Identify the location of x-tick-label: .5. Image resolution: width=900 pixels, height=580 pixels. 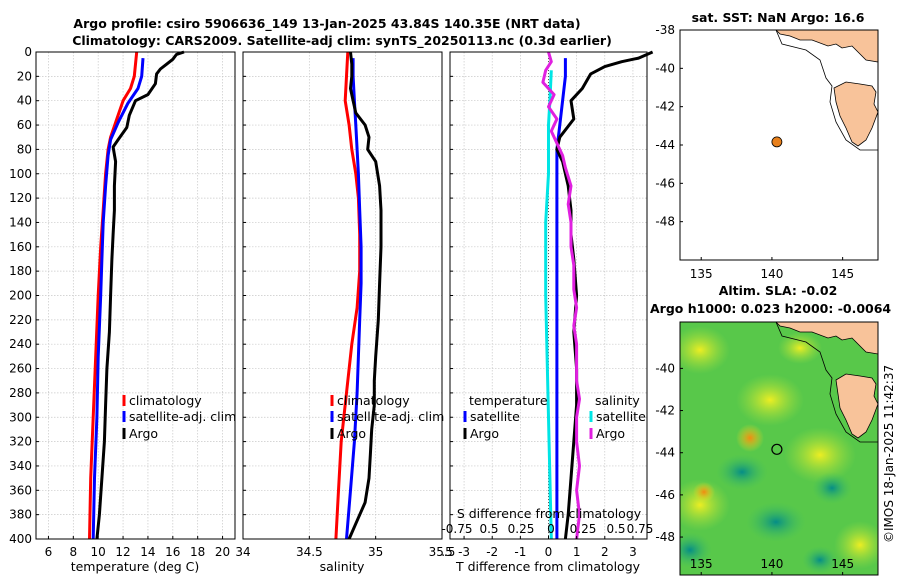
(446, 552).